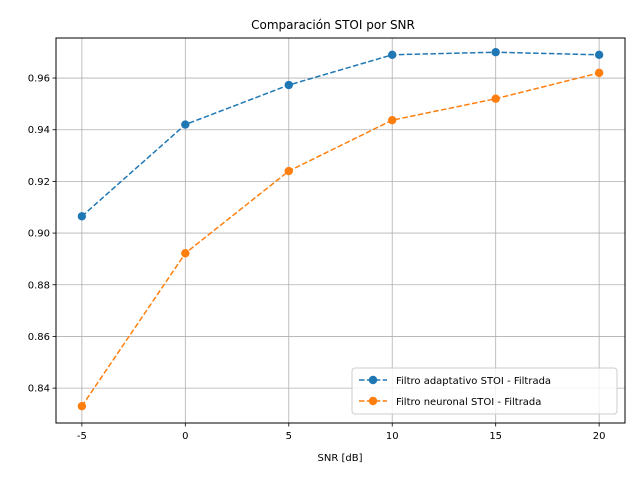  I want to click on y-tick-label: 0.90, so click(39, 234).